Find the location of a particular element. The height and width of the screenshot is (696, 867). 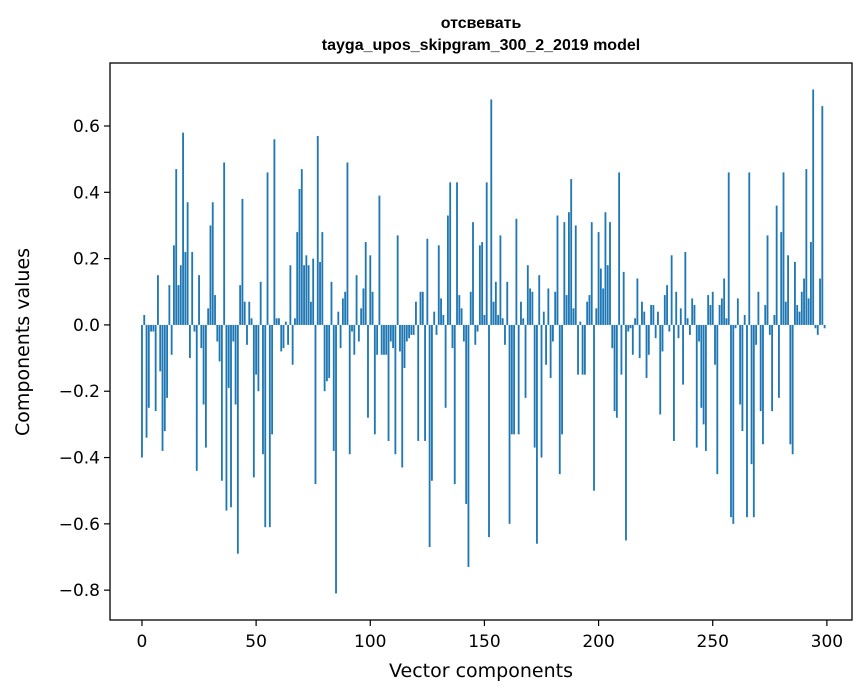

x-tick-label: 250 is located at coordinates (713, 642).